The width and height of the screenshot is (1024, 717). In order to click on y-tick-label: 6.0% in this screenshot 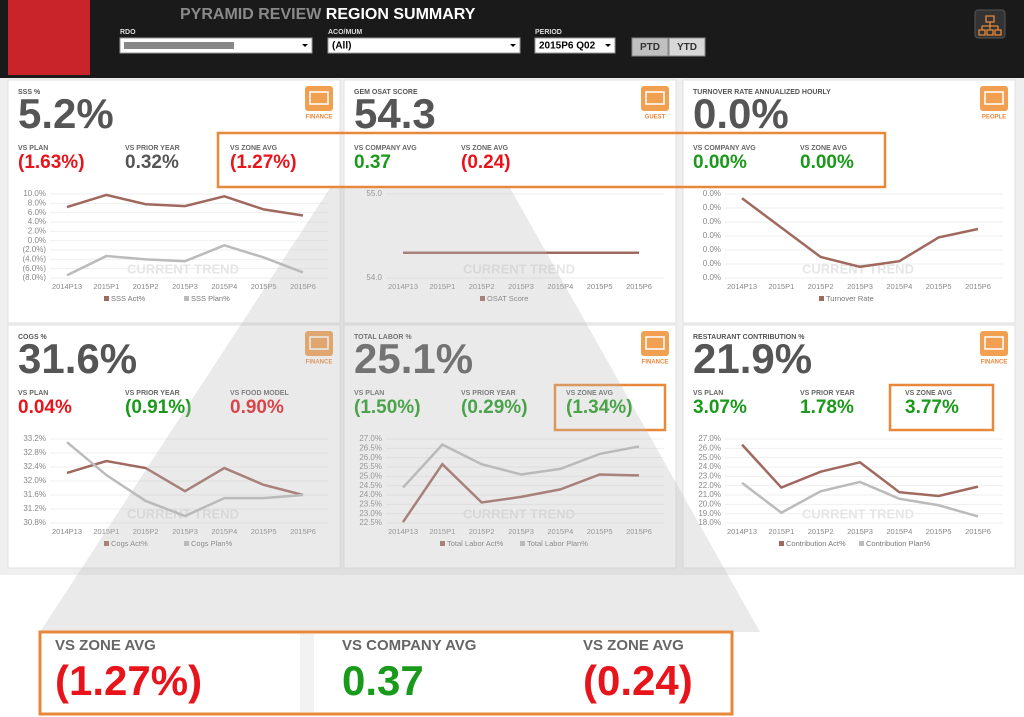, I will do `click(37, 212)`.